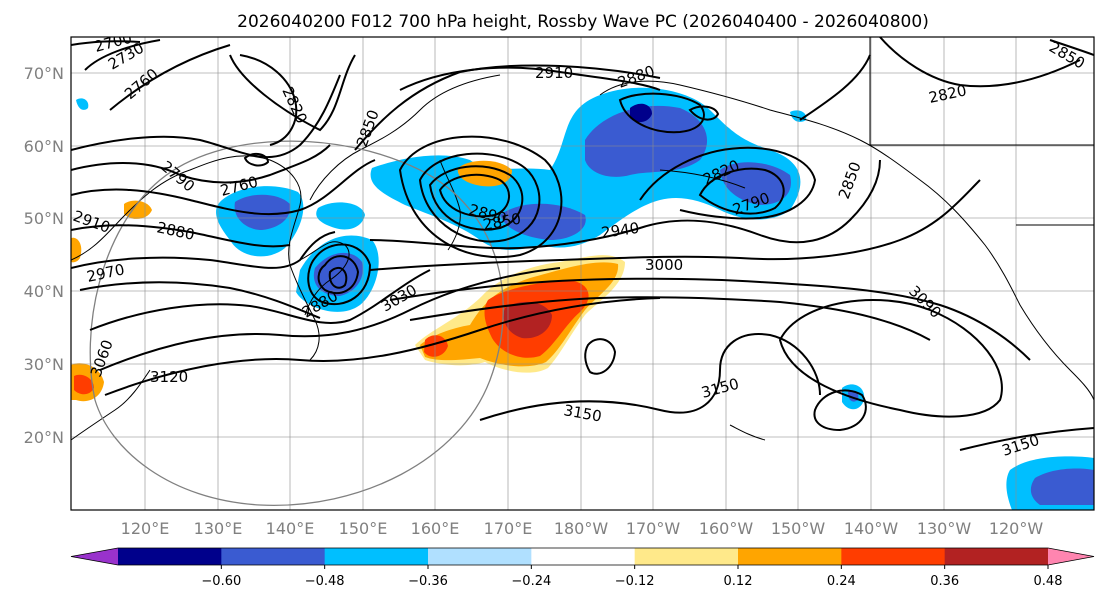 The width and height of the screenshot is (1105, 604). What do you see at coordinates (44, 437) in the screenshot?
I see `lat-label-20n: 20°N` at bounding box center [44, 437].